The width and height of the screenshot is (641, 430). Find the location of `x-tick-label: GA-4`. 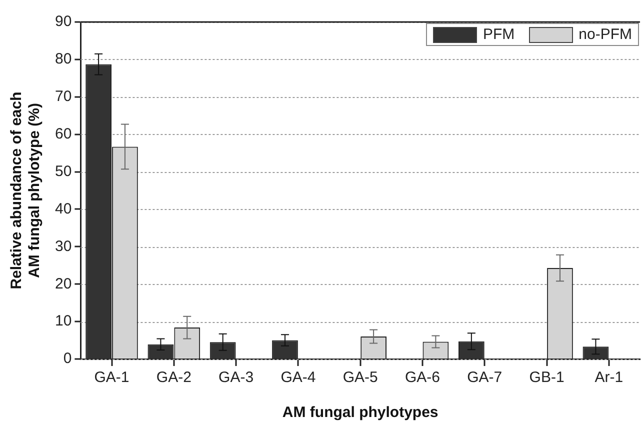

x-tick-label: GA-4 is located at coordinates (298, 377).